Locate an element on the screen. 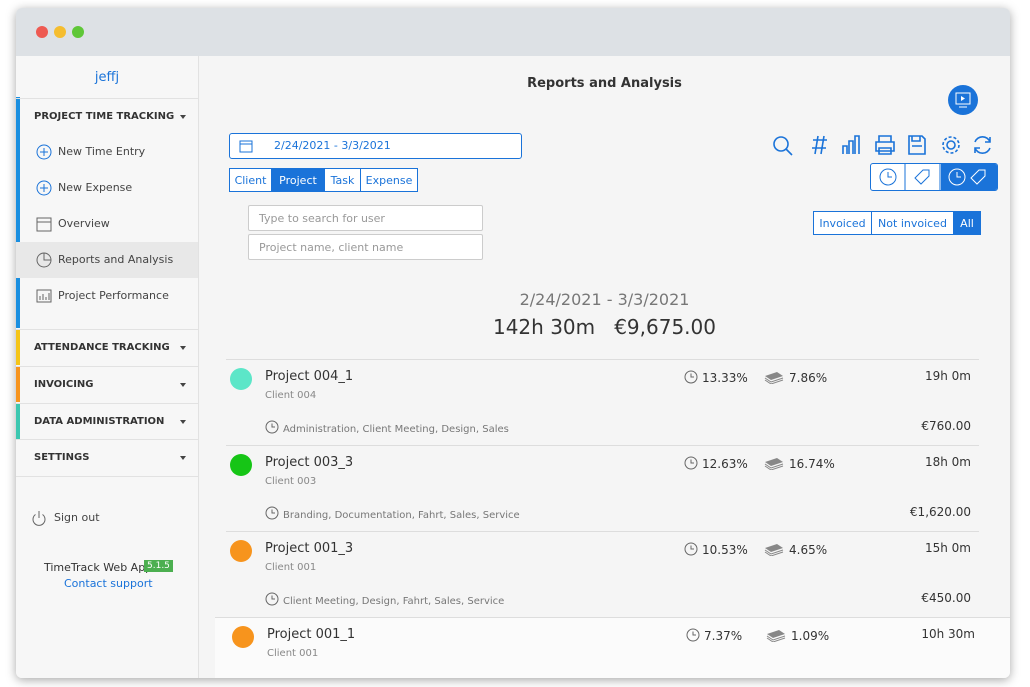 The image size is (1030, 687). project-name: Project 004_1 is located at coordinates (309, 376).